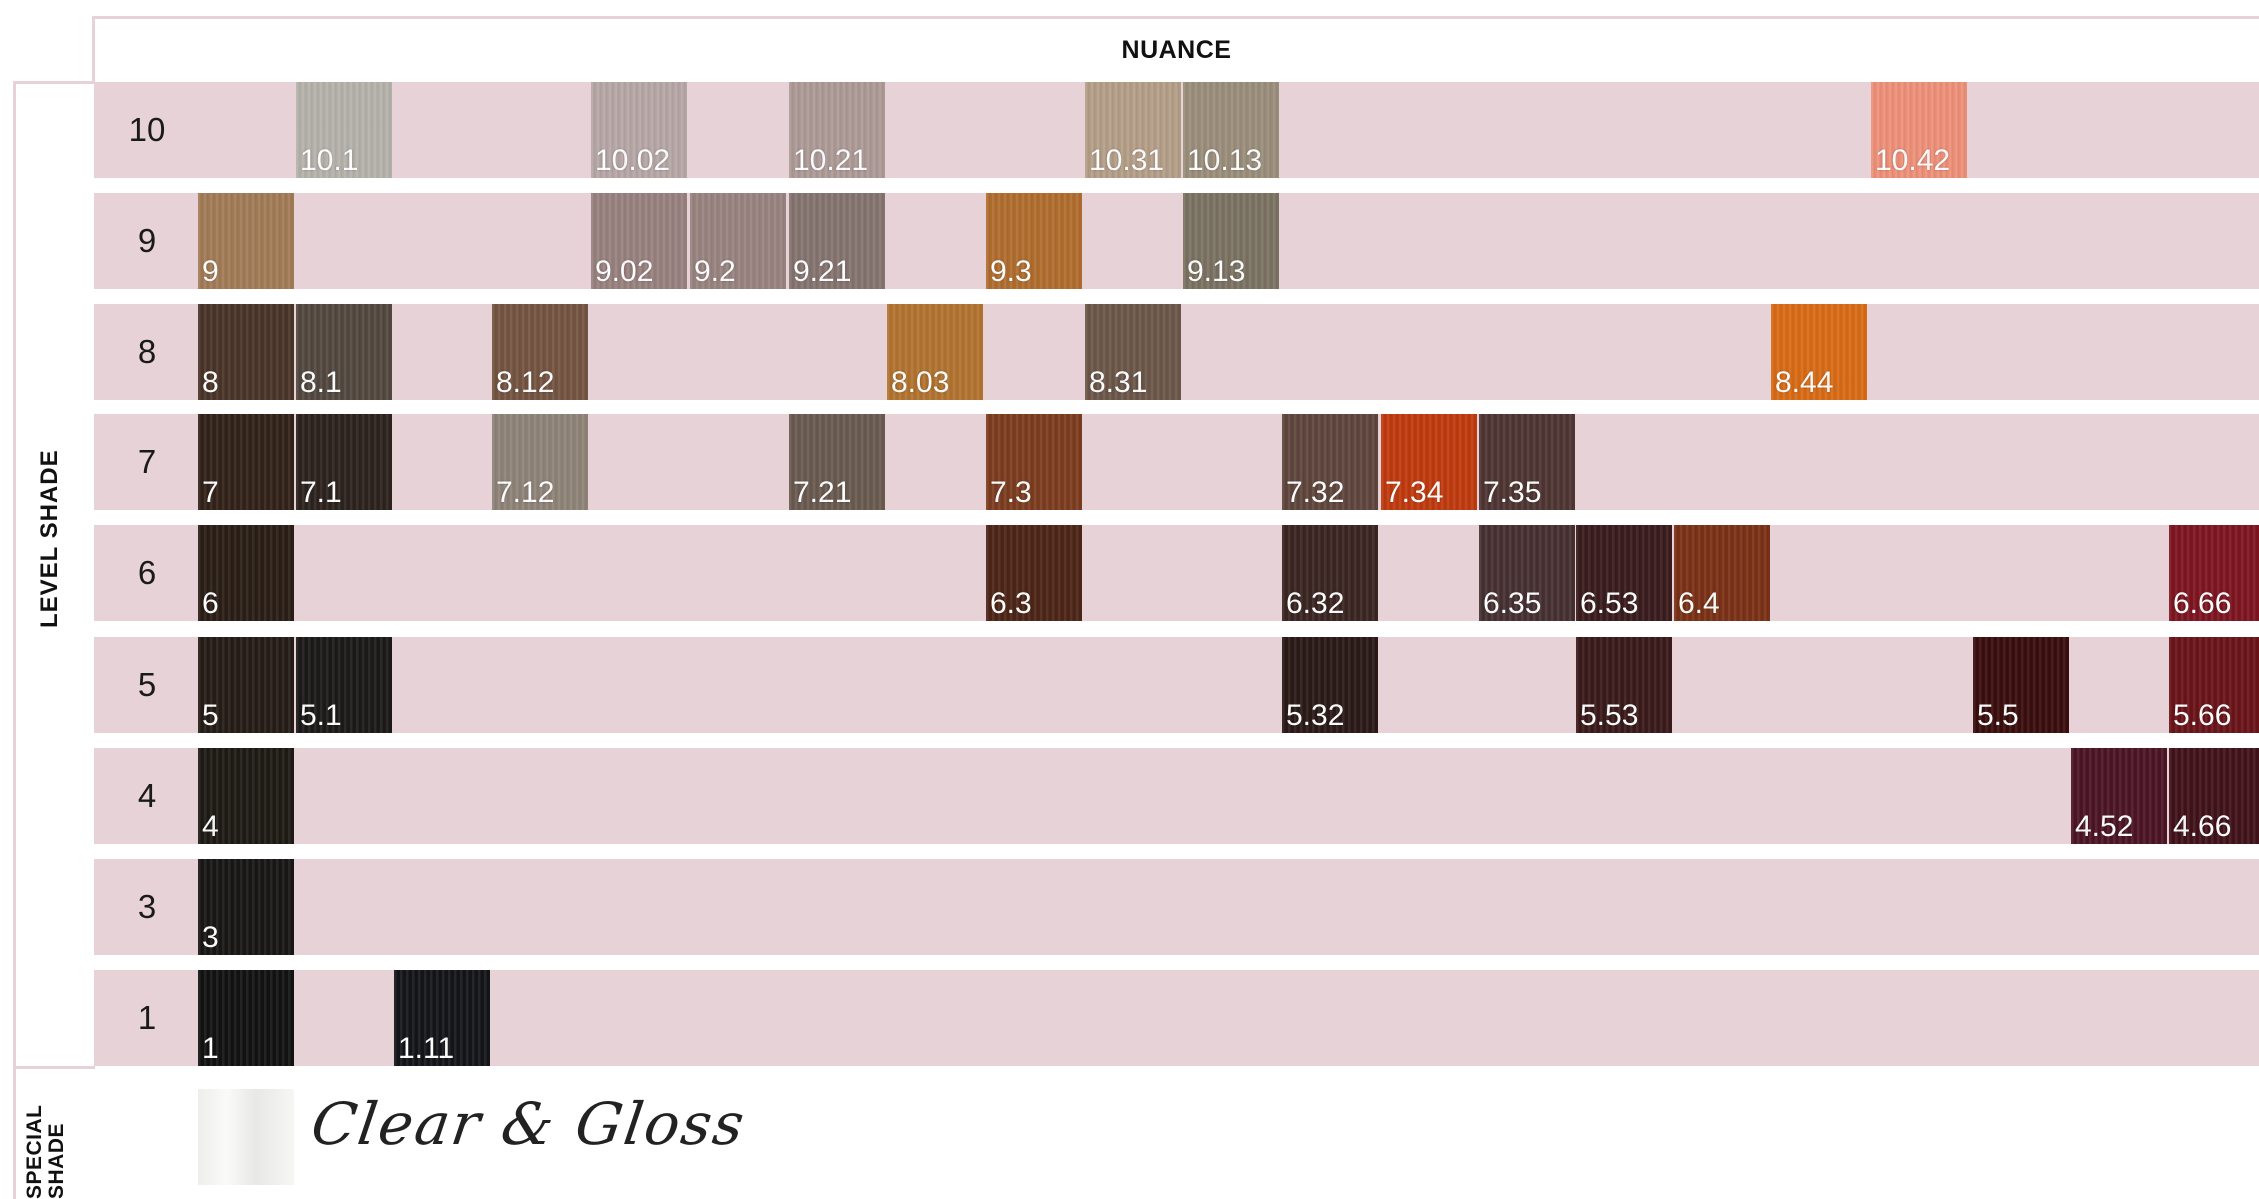 This screenshot has width=2259, height=1199. Describe the element at coordinates (344, 352) in the screenshot. I see `shade-swatch: 8.1` at that location.